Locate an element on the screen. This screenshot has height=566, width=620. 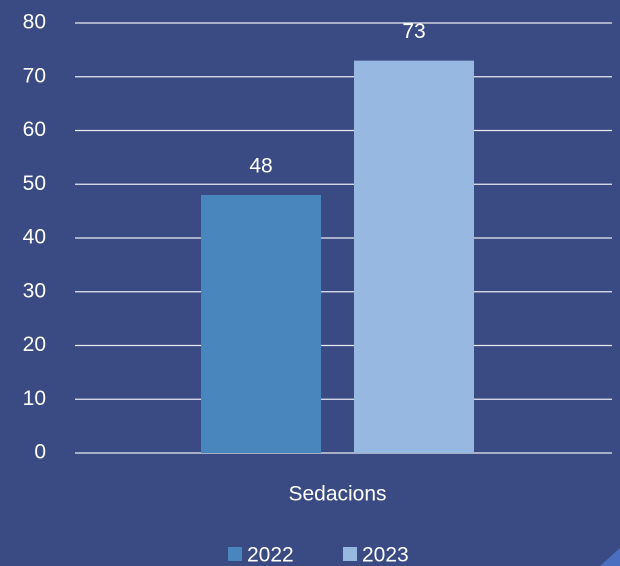
y-tick-label: 10 is located at coordinates (34, 398).